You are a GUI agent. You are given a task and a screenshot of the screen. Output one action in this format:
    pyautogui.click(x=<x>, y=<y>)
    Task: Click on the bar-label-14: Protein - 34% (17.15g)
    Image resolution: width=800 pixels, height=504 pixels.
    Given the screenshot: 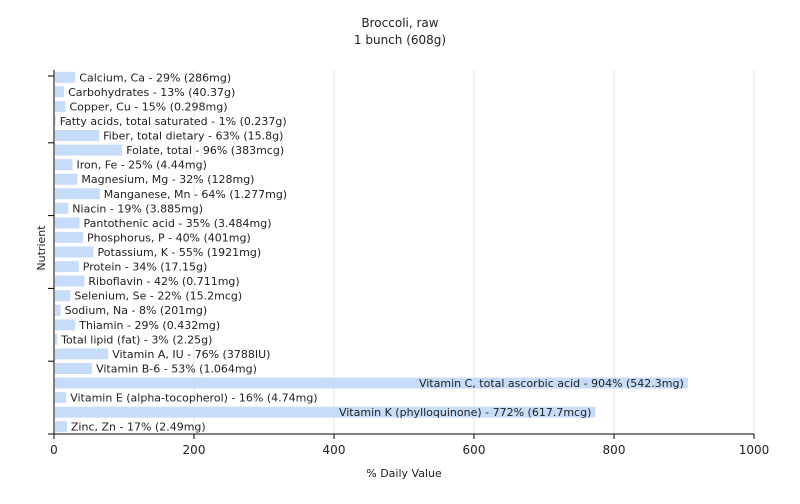 What is the action you would take?
    pyautogui.click(x=145, y=267)
    